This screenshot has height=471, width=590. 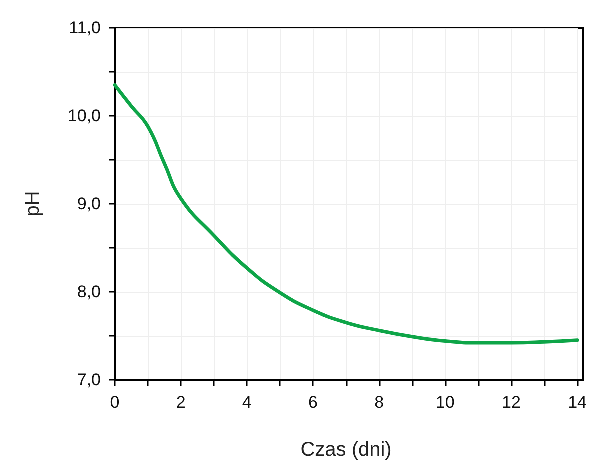 I want to click on y-tick-label: 7,0, so click(x=89, y=380).